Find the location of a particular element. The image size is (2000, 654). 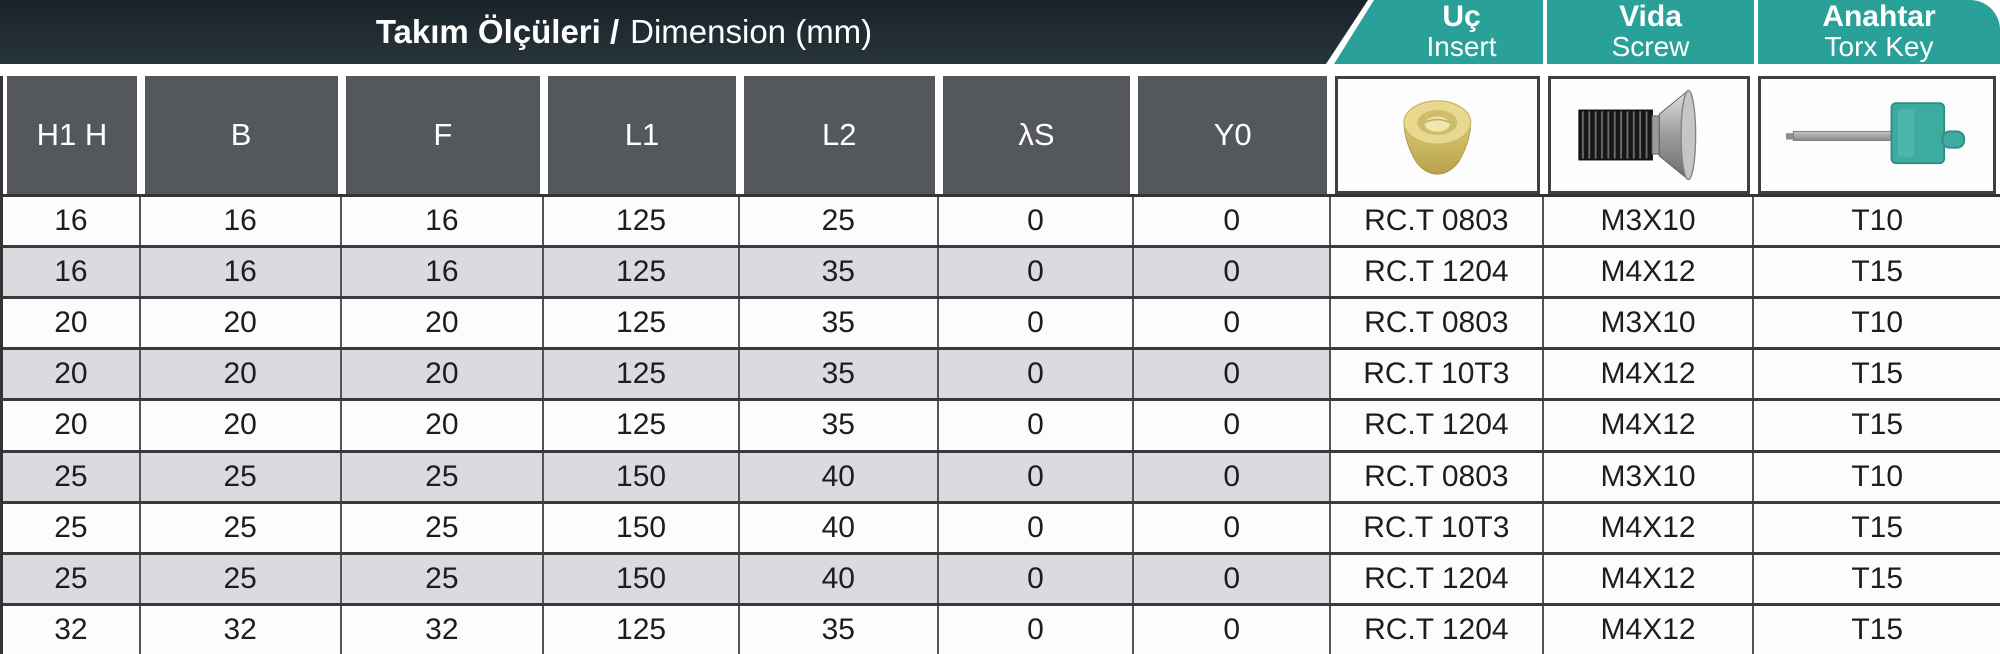

column-header-h1h: H1 H is located at coordinates (72, 135).